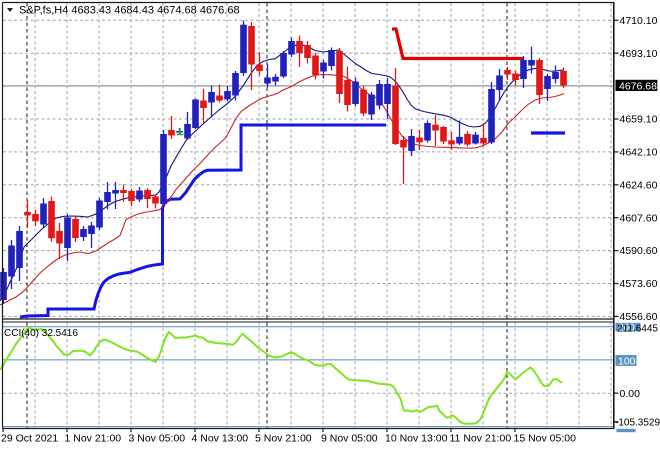  I want to click on svg-text: CCI(40) 32.5416, so click(41, 333).